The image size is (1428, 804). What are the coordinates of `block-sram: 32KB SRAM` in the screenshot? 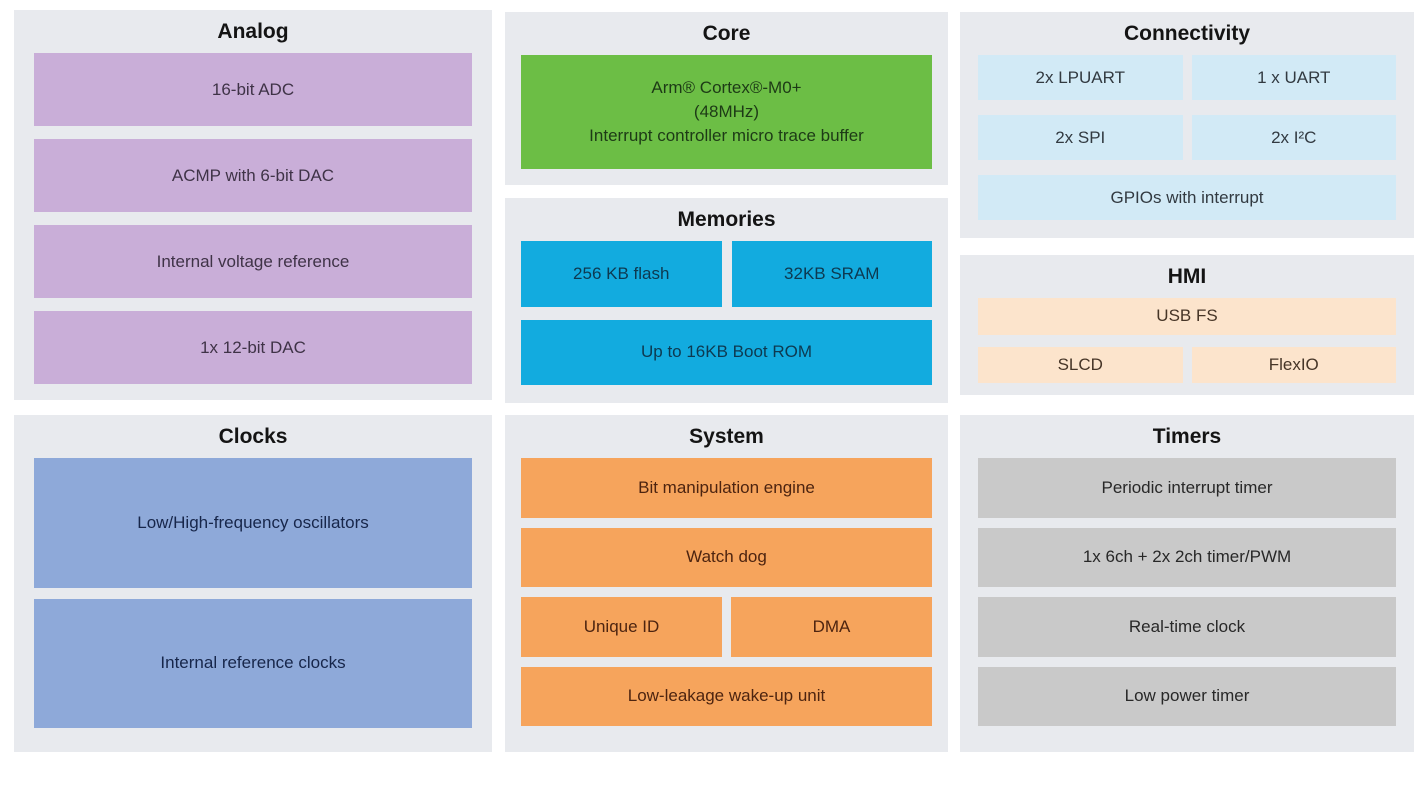 It's located at (831, 274).